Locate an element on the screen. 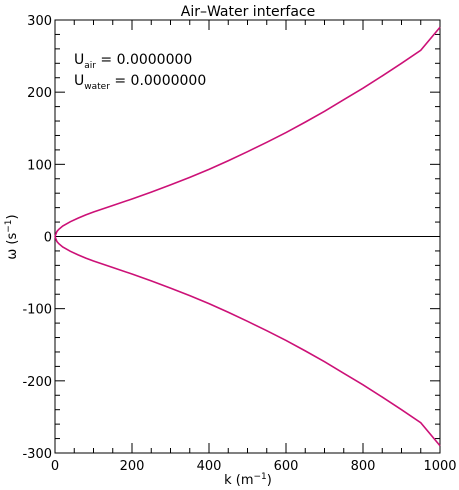  annotation-u-air-sub: air is located at coordinates (90, 66).